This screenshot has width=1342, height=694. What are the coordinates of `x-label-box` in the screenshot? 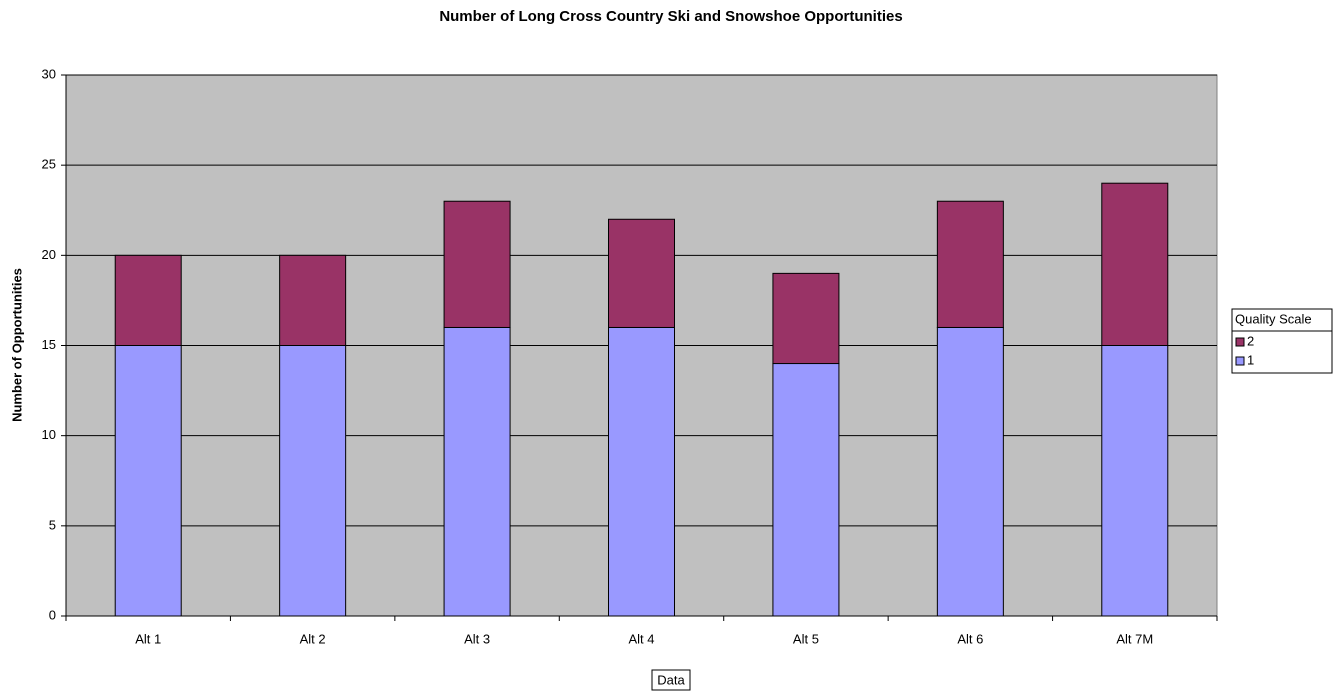 It's located at (671, 680).